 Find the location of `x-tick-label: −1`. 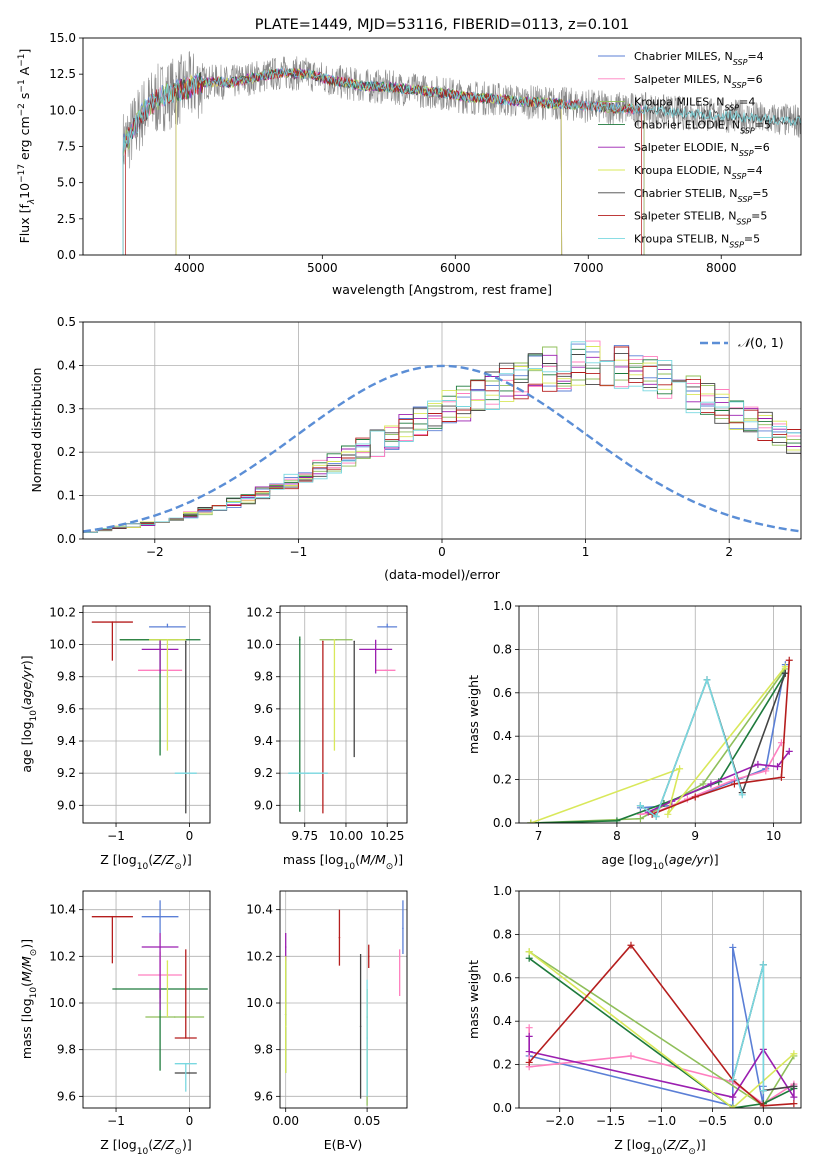

x-tick-label: −1 is located at coordinates (299, 552).